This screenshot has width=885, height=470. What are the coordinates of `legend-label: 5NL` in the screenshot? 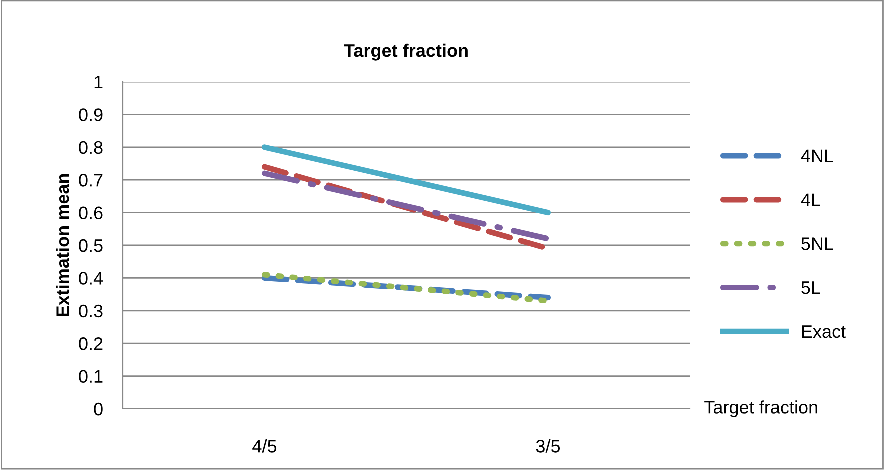 It's located at (818, 244).